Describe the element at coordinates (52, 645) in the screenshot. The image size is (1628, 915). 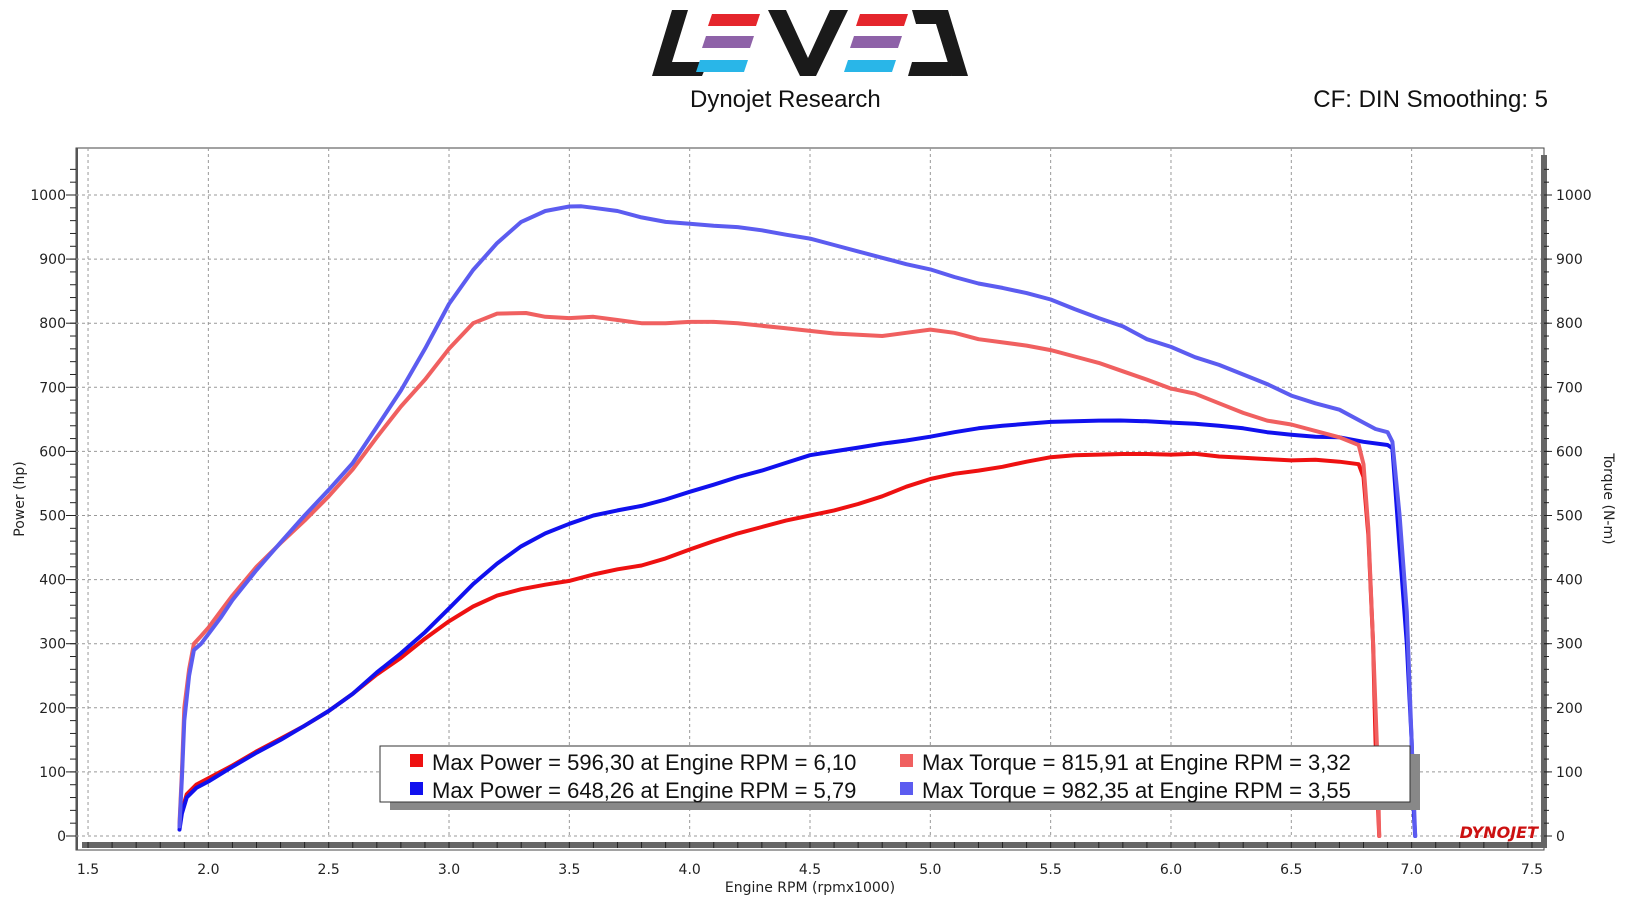
I see `y-tick-label: 300` at that location.